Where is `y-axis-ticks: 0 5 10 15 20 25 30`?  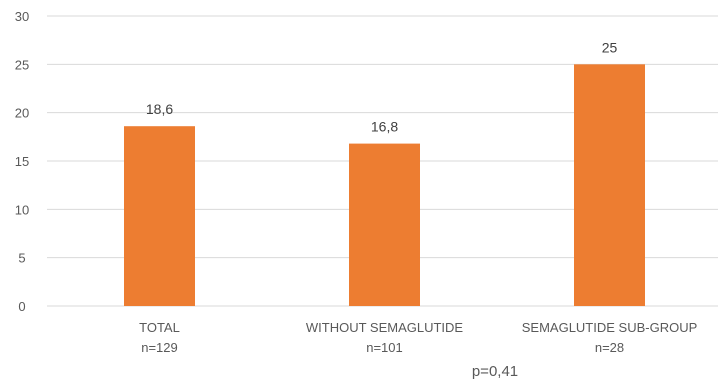
y-axis-ticks: 0 5 10 15 20 25 30 is located at coordinates (22, 161).